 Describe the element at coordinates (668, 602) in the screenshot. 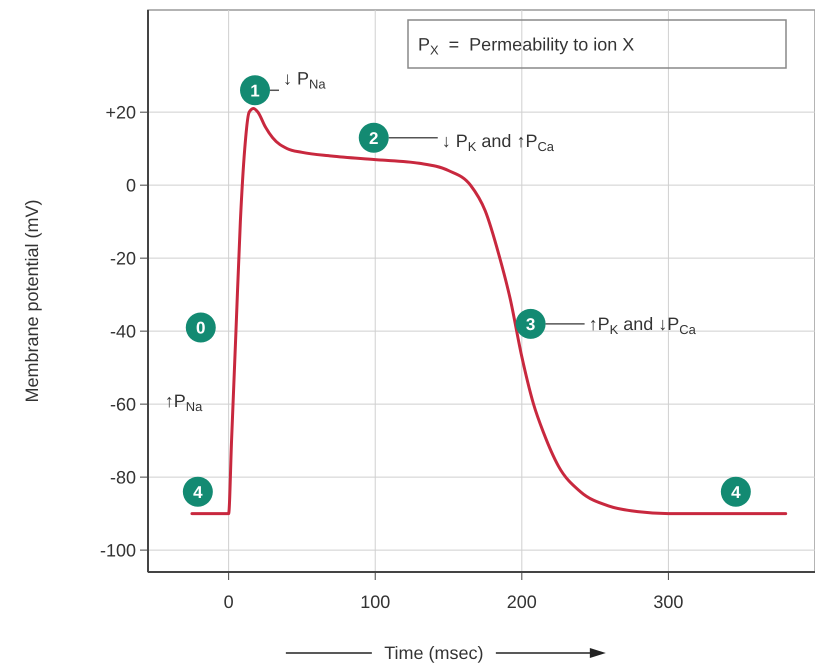

I see `x-tick-label: 300` at that location.